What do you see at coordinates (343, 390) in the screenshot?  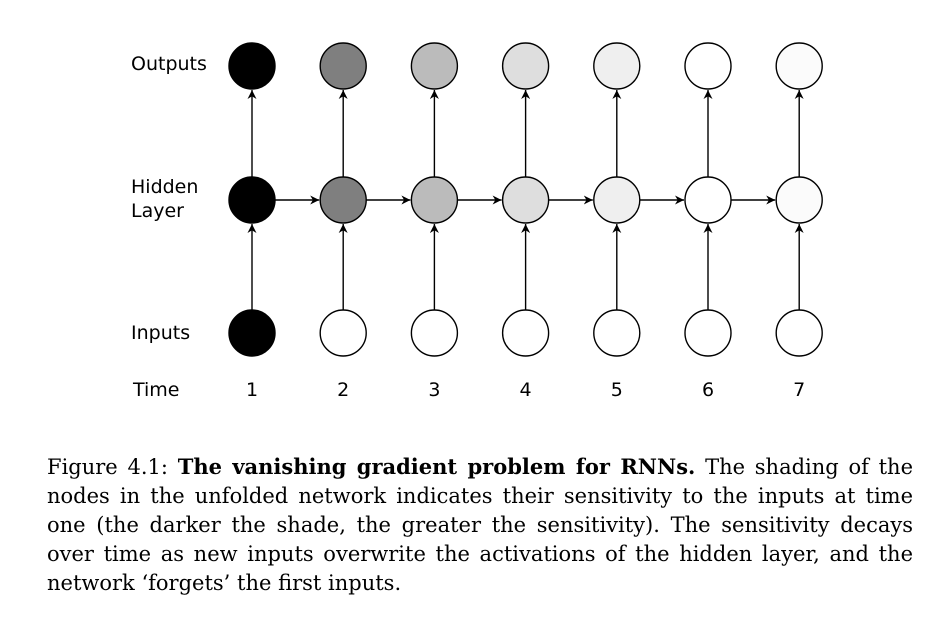 I see `time-step-2: 2` at bounding box center [343, 390].